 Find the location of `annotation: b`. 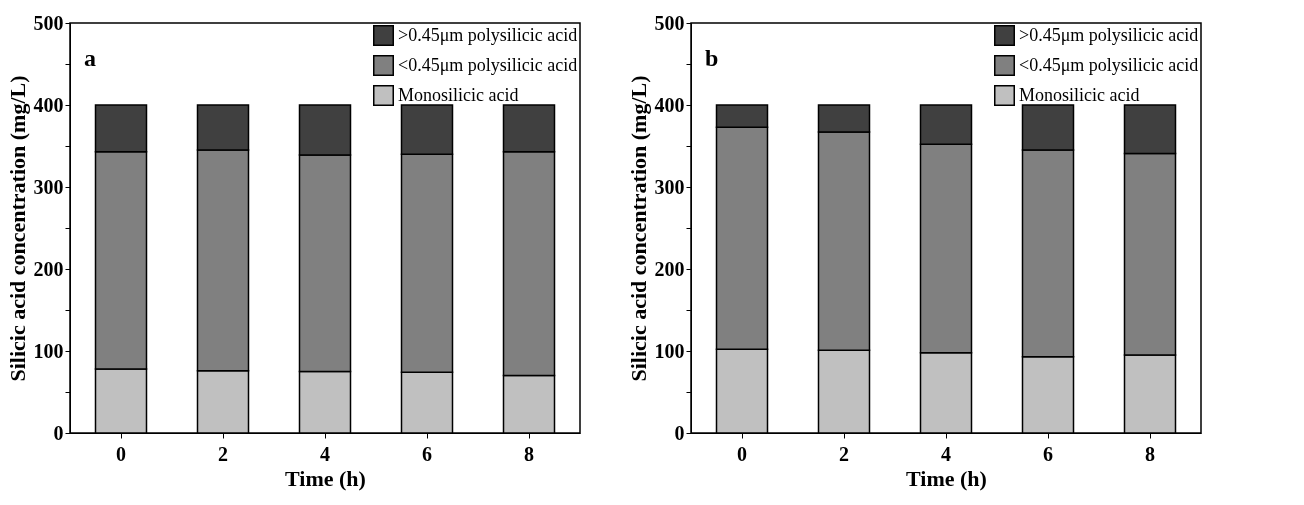

annotation: b is located at coordinates (712, 58).